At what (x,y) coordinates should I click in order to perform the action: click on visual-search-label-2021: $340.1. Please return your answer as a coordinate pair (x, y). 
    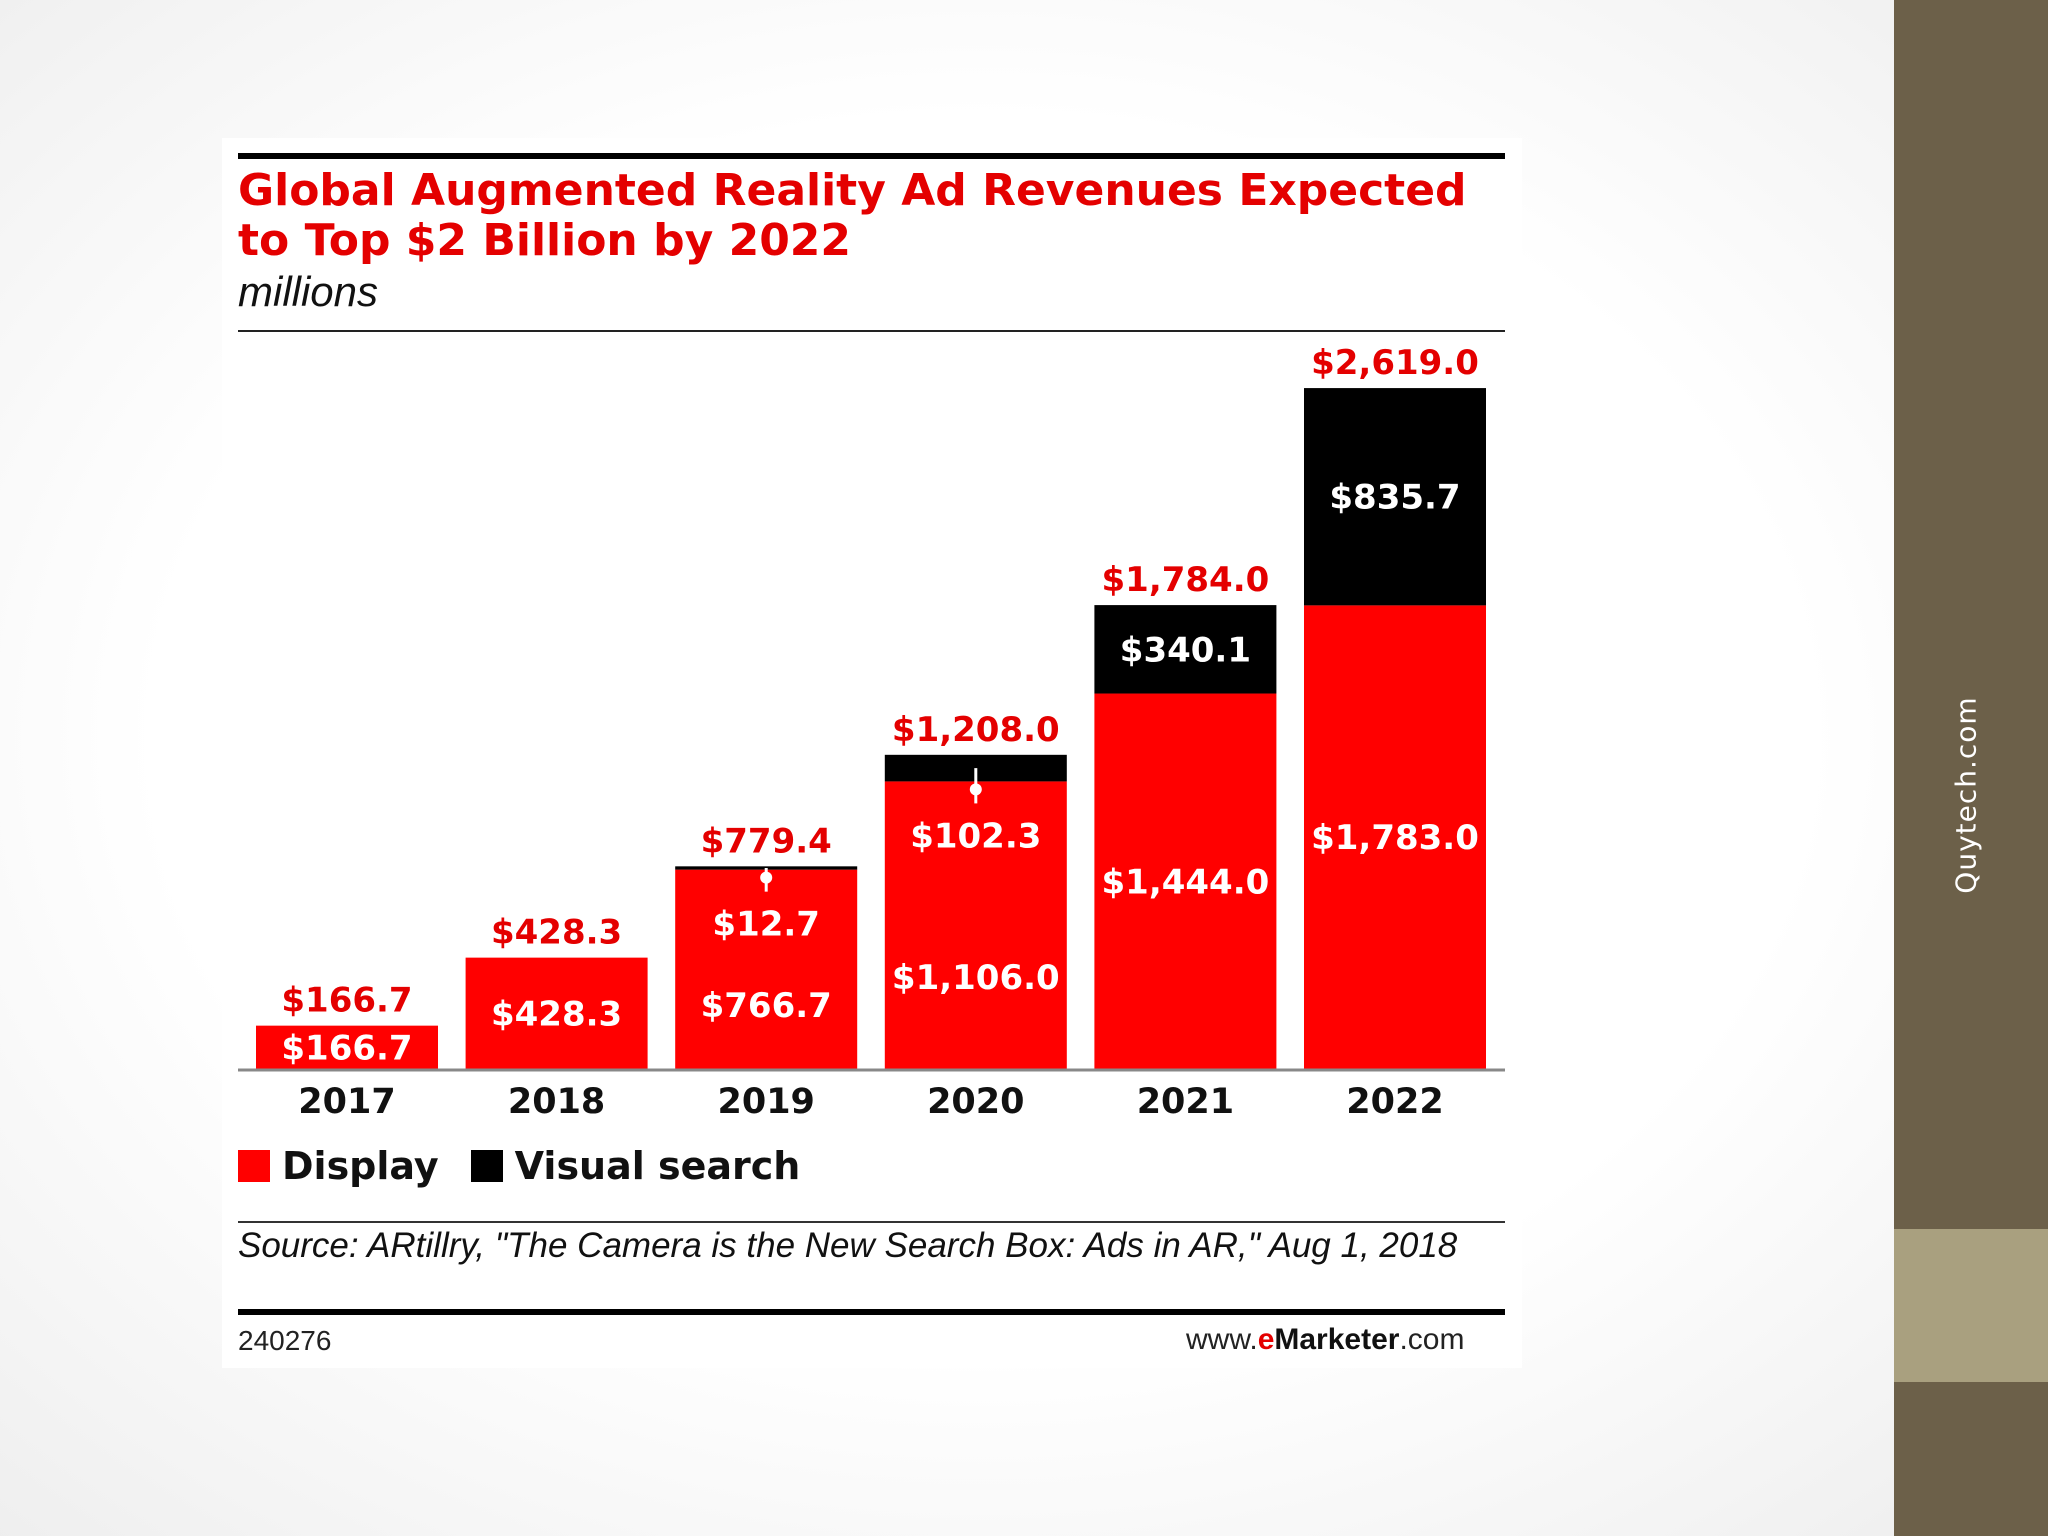
    Looking at the image, I should click on (1185, 650).